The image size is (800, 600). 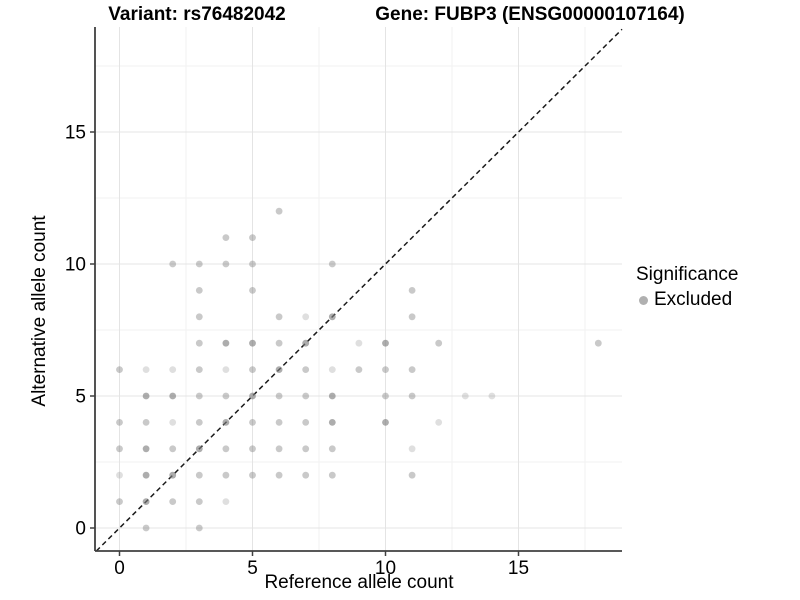 What do you see at coordinates (75, 133) in the screenshot?
I see `y-tick-label: 15` at bounding box center [75, 133].